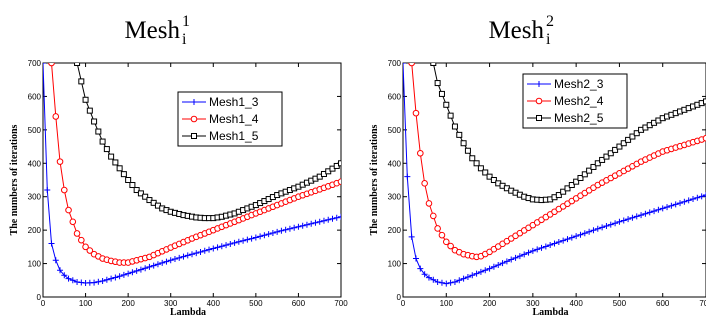 Image resolution: width=706 pixels, height=322 pixels. Describe the element at coordinates (395, 96) in the screenshot. I see `y-tick-label: 600` at that location.